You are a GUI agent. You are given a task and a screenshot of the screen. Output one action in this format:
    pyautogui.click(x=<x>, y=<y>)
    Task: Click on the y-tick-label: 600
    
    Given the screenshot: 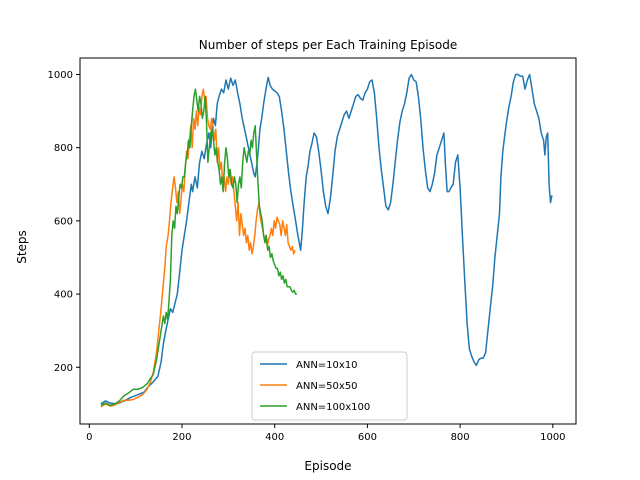 What is the action you would take?
    pyautogui.click(x=63, y=221)
    